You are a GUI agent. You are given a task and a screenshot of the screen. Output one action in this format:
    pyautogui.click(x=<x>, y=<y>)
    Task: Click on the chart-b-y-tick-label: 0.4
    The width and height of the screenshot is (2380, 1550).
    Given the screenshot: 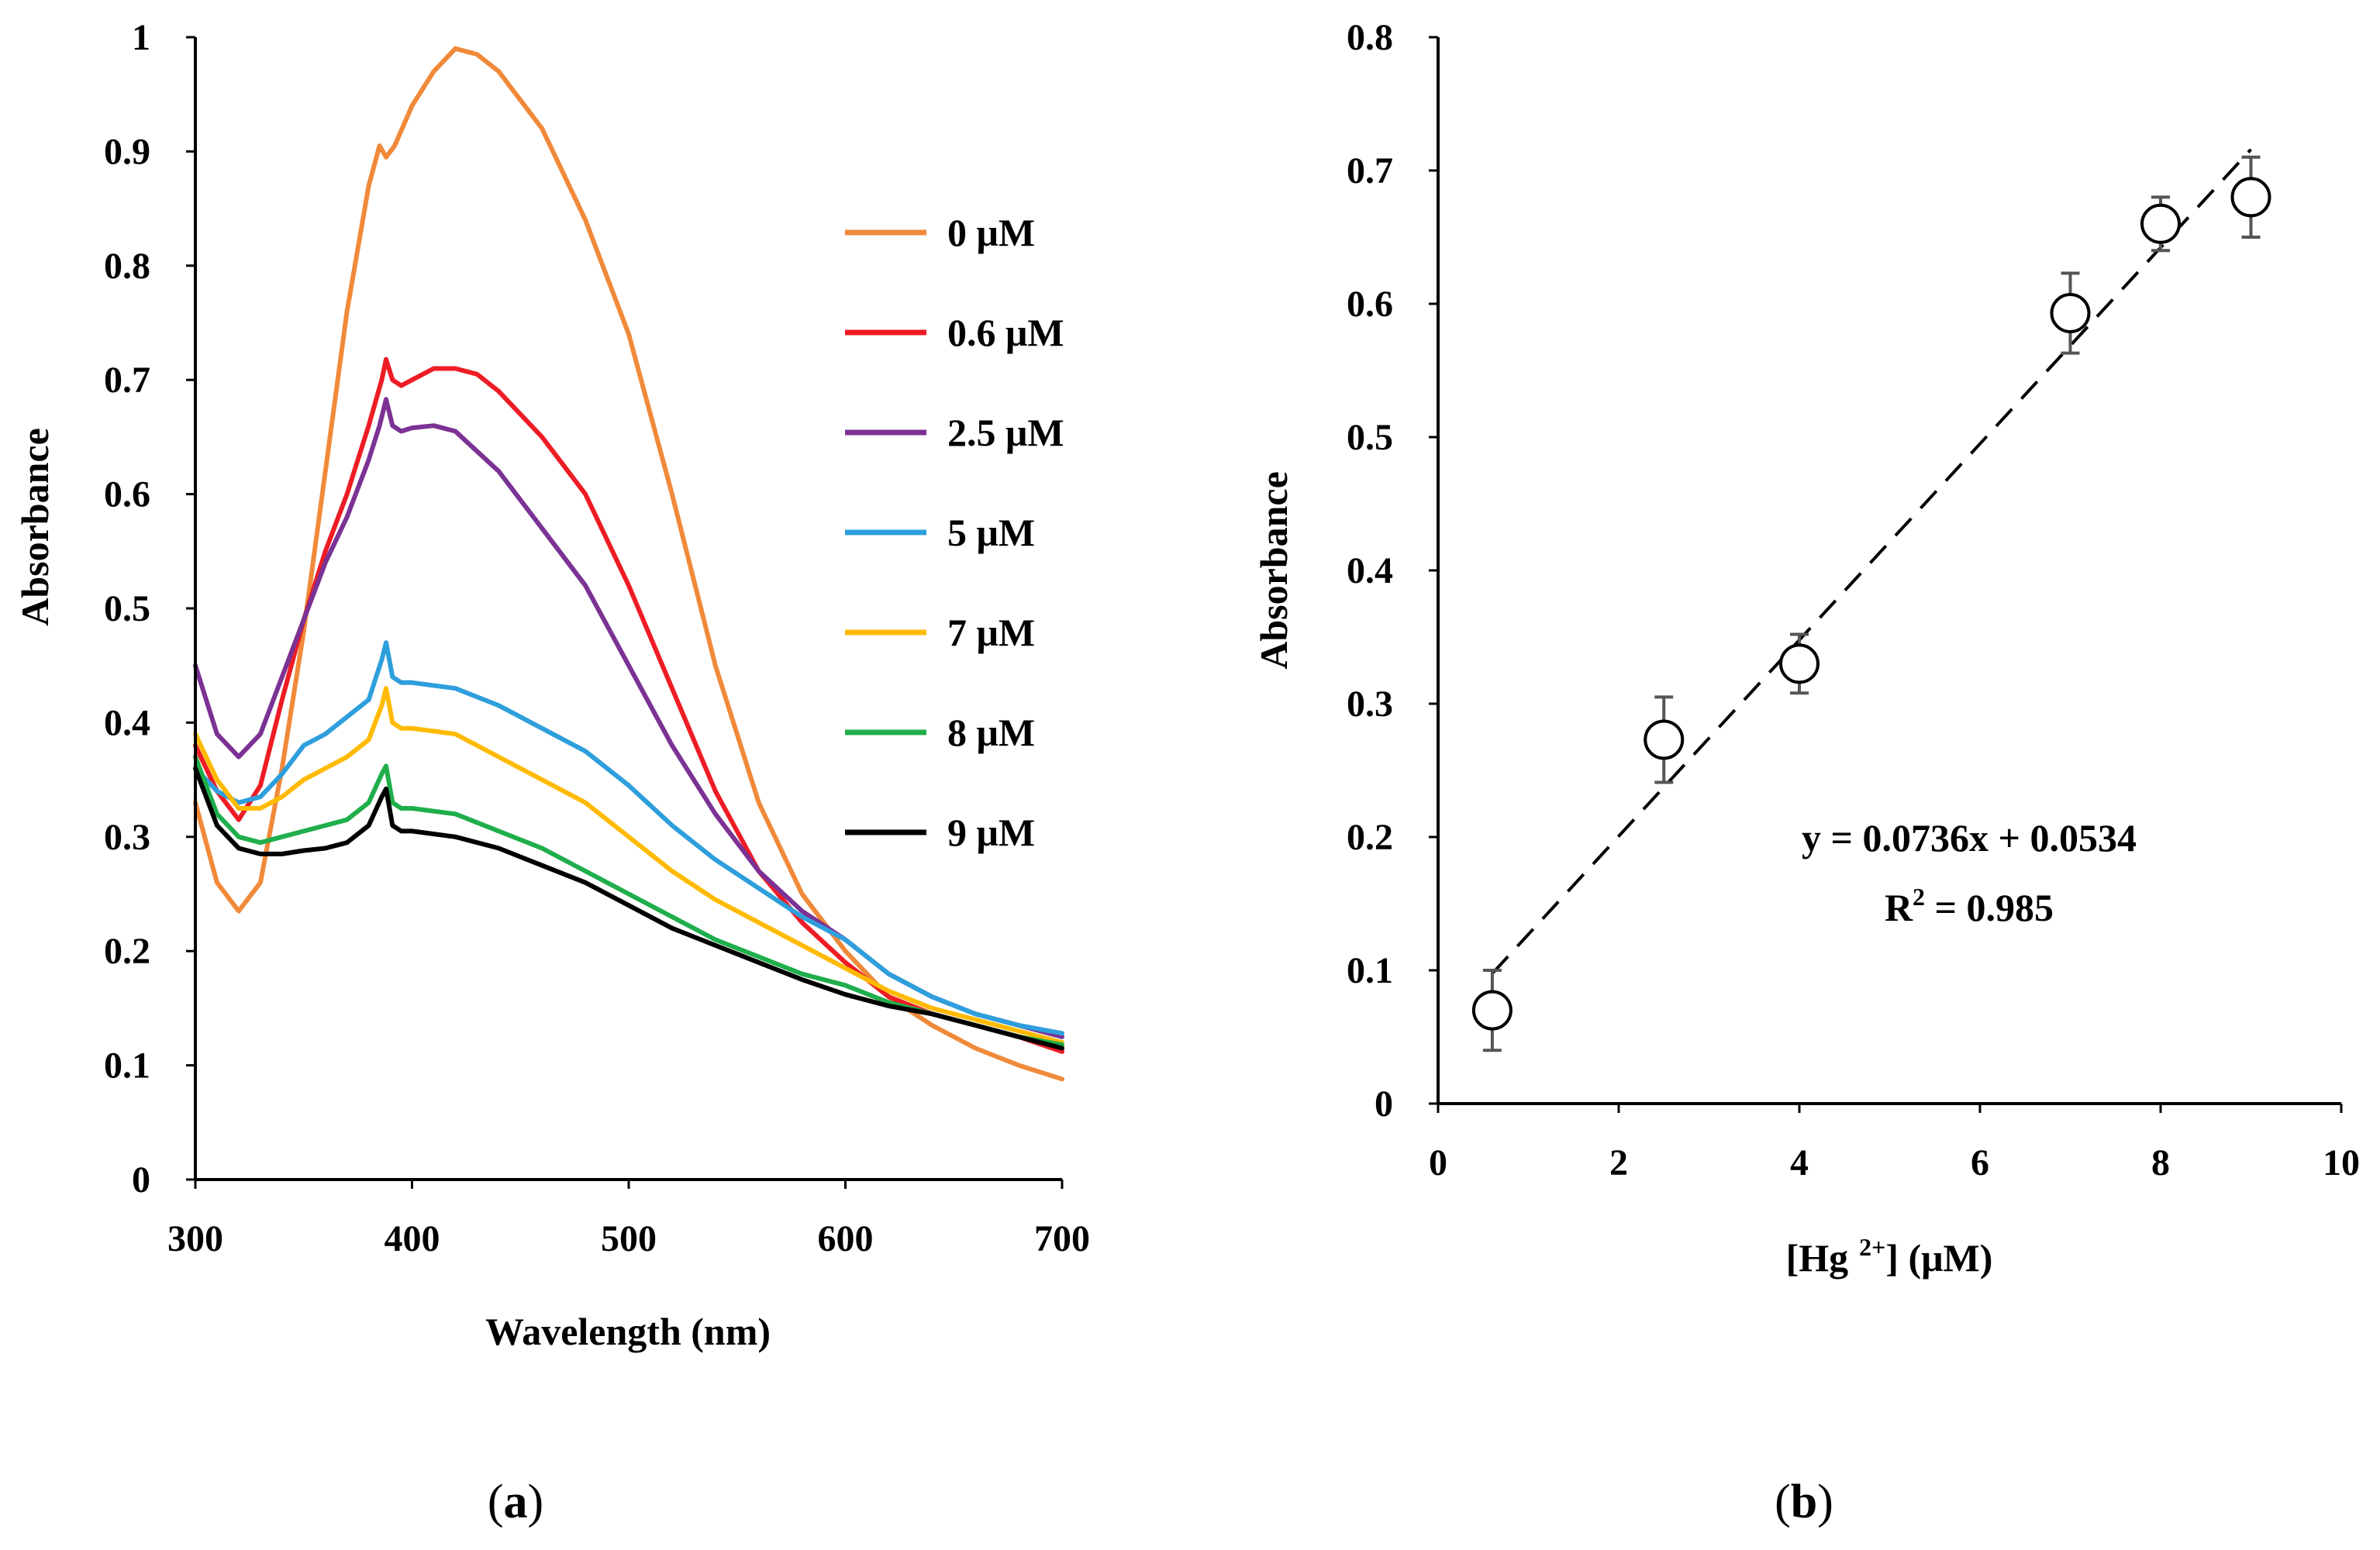 What is the action you would take?
    pyautogui.click(x=1370, y=570)
    